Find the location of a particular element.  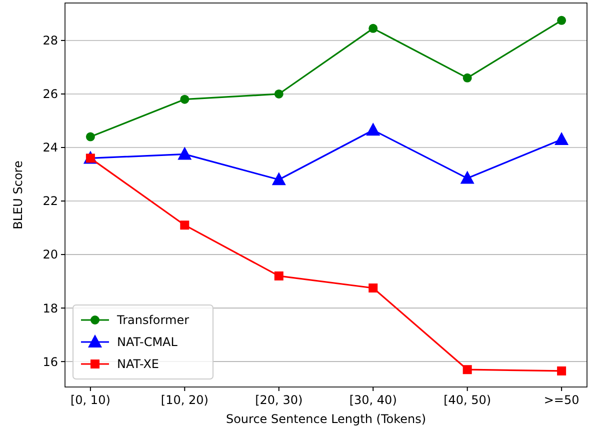

y-tick-label: 26 is located at coordinates (50, 94).